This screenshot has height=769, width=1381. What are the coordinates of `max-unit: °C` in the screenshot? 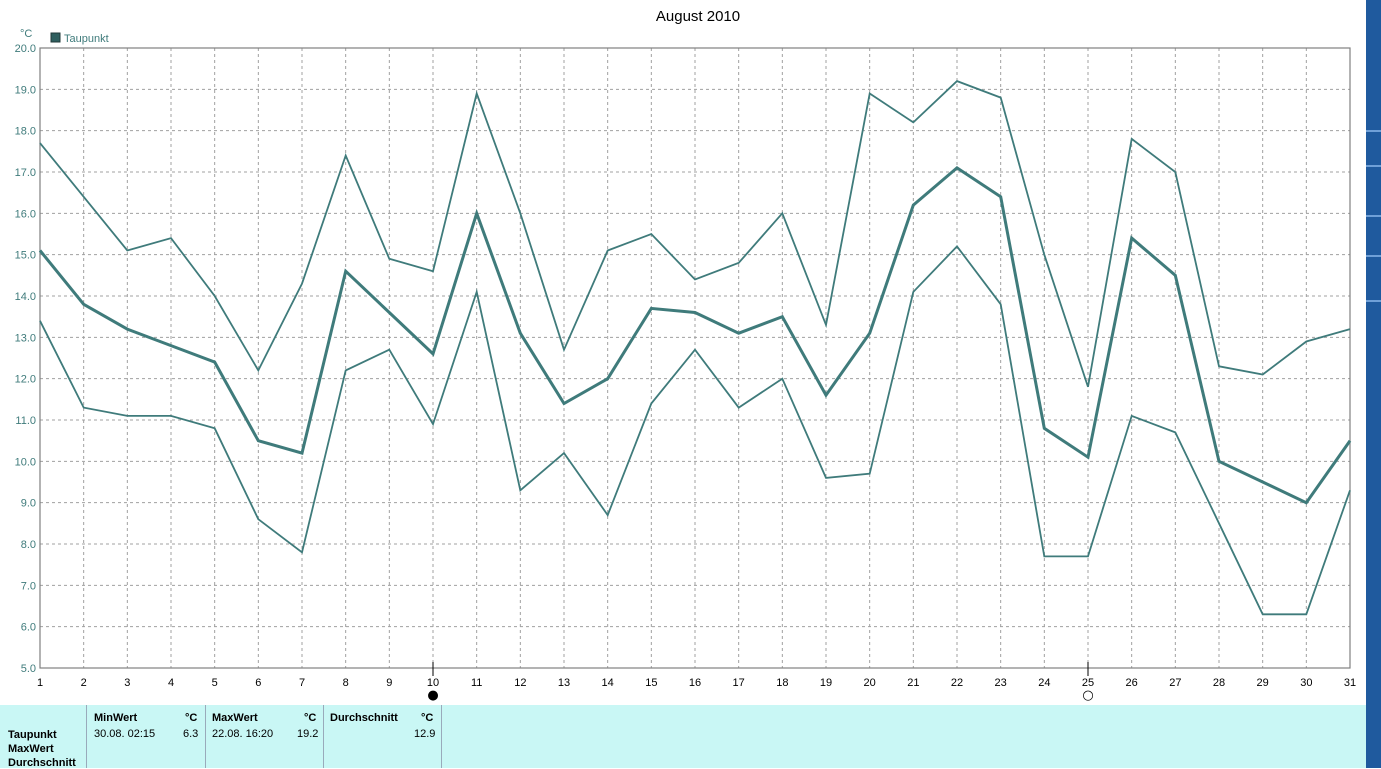 It's located at (310, 718).